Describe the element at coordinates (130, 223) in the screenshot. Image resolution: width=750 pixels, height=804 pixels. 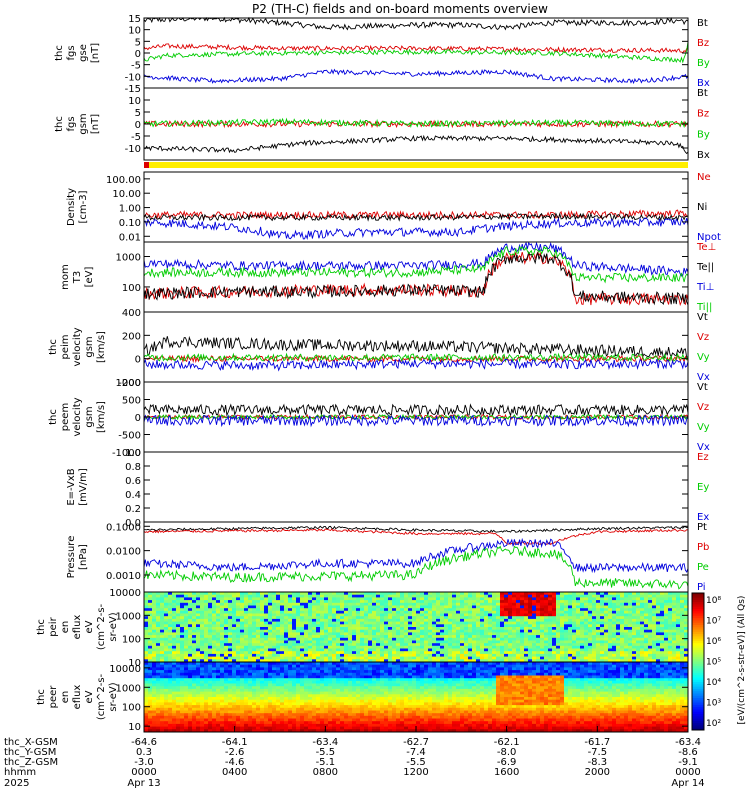
I see `ytick-label: 0.10` at that location.